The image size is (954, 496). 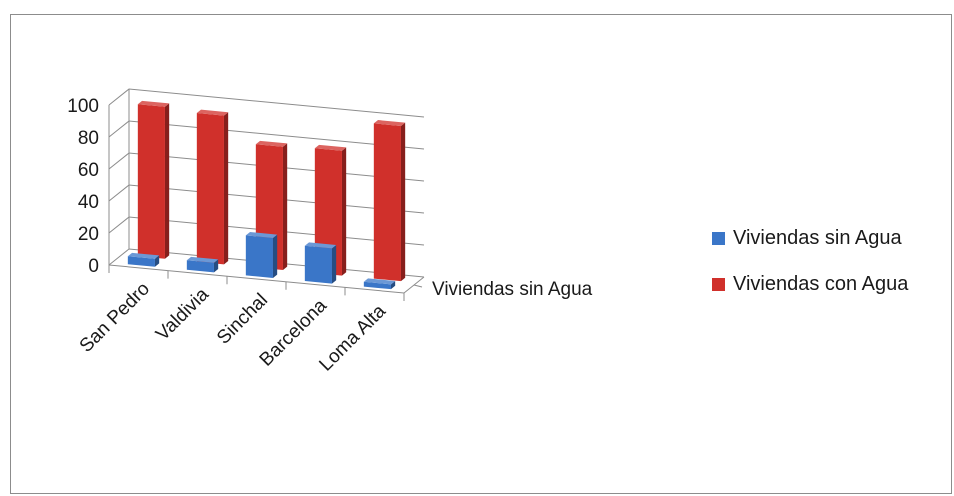 What do you see at coordinates (512, 289) in the screenshot?
I see `depth-axis-label: Viviendas sin Agua` at bounding box center [512, 289].